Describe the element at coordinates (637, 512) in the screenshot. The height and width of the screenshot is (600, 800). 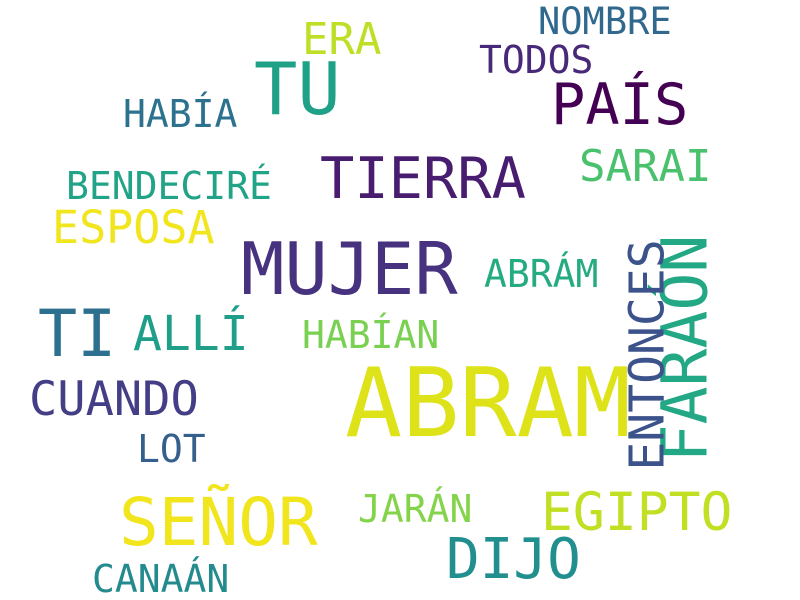
I see `word-egipto: EGIPTO` at that location.